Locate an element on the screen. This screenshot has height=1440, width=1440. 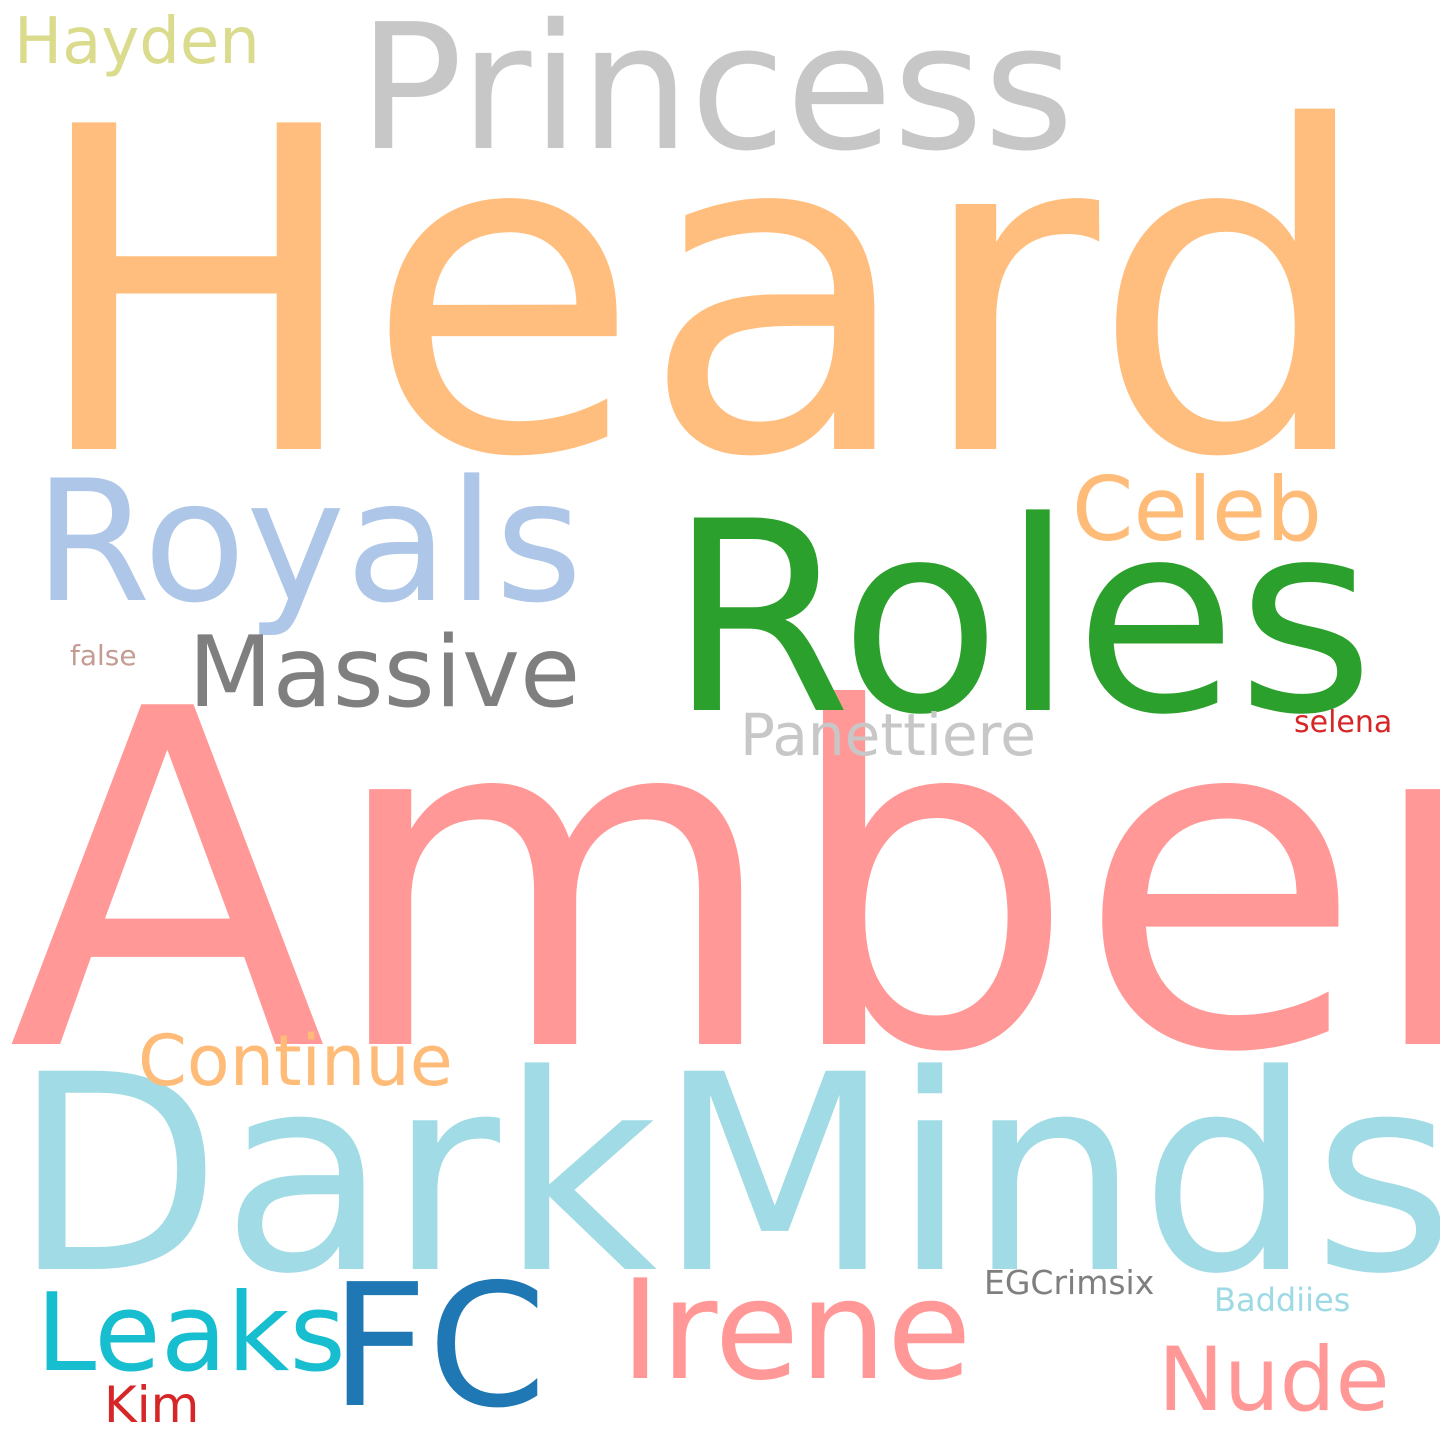
word-selena: selena is located at coordinates (1343, 722).